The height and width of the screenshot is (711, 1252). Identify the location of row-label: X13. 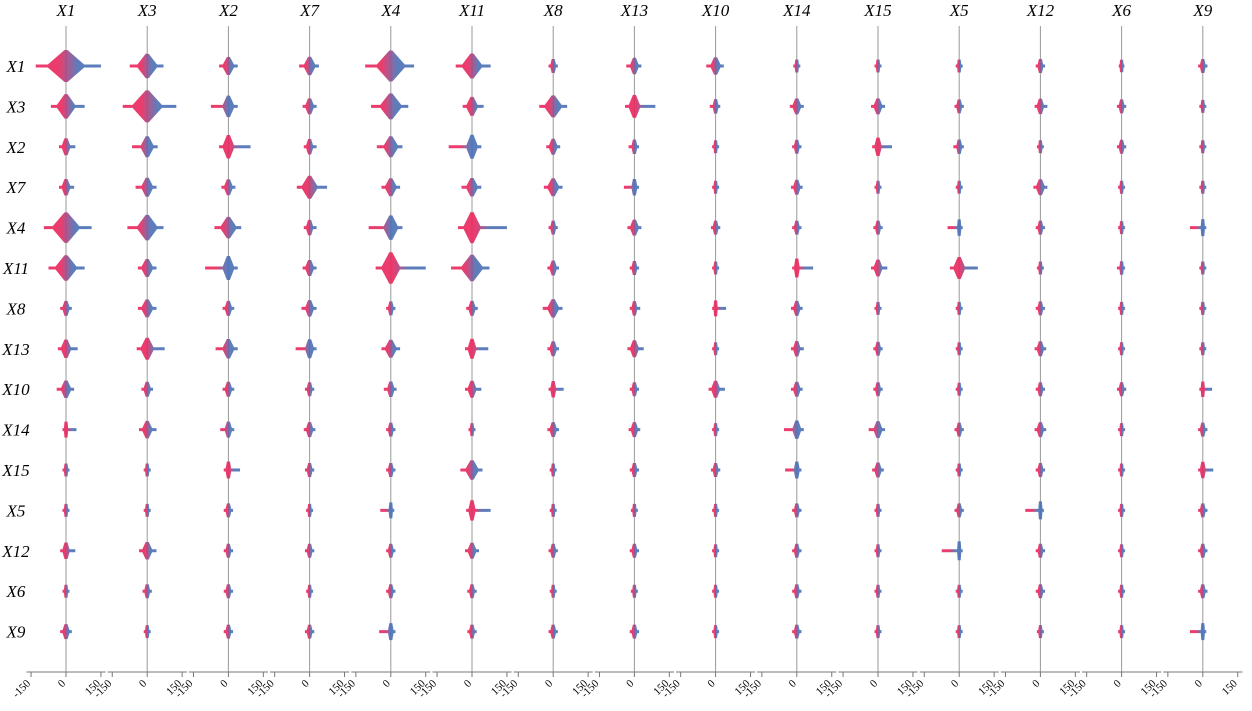
(15, 349).